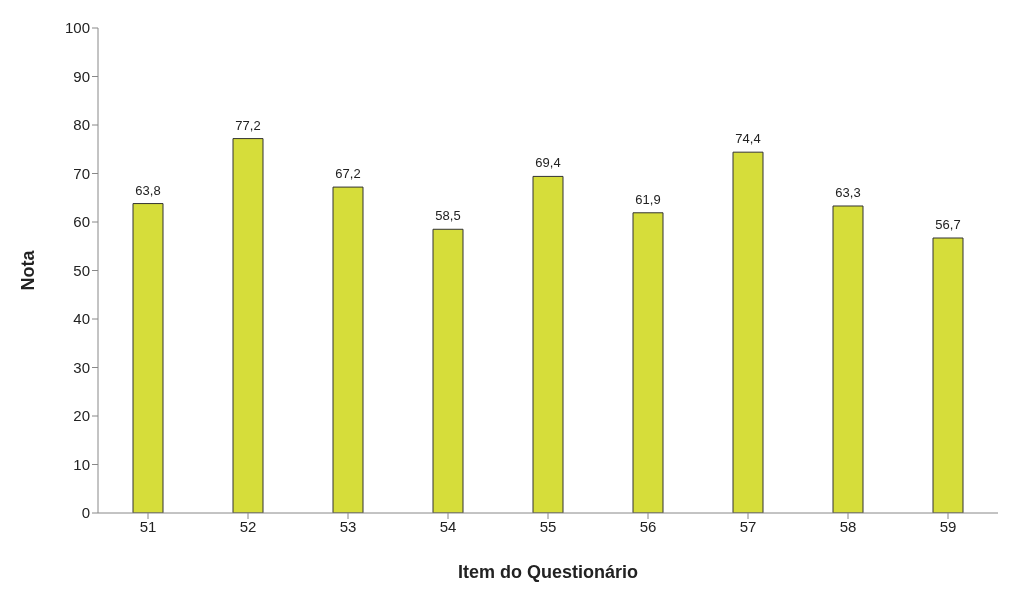 The height and width of the screenshot is (601, 1026). Describe the element at coordinates (81, 270) in the screenshot. I see `y-tick-label: 50` at that location.